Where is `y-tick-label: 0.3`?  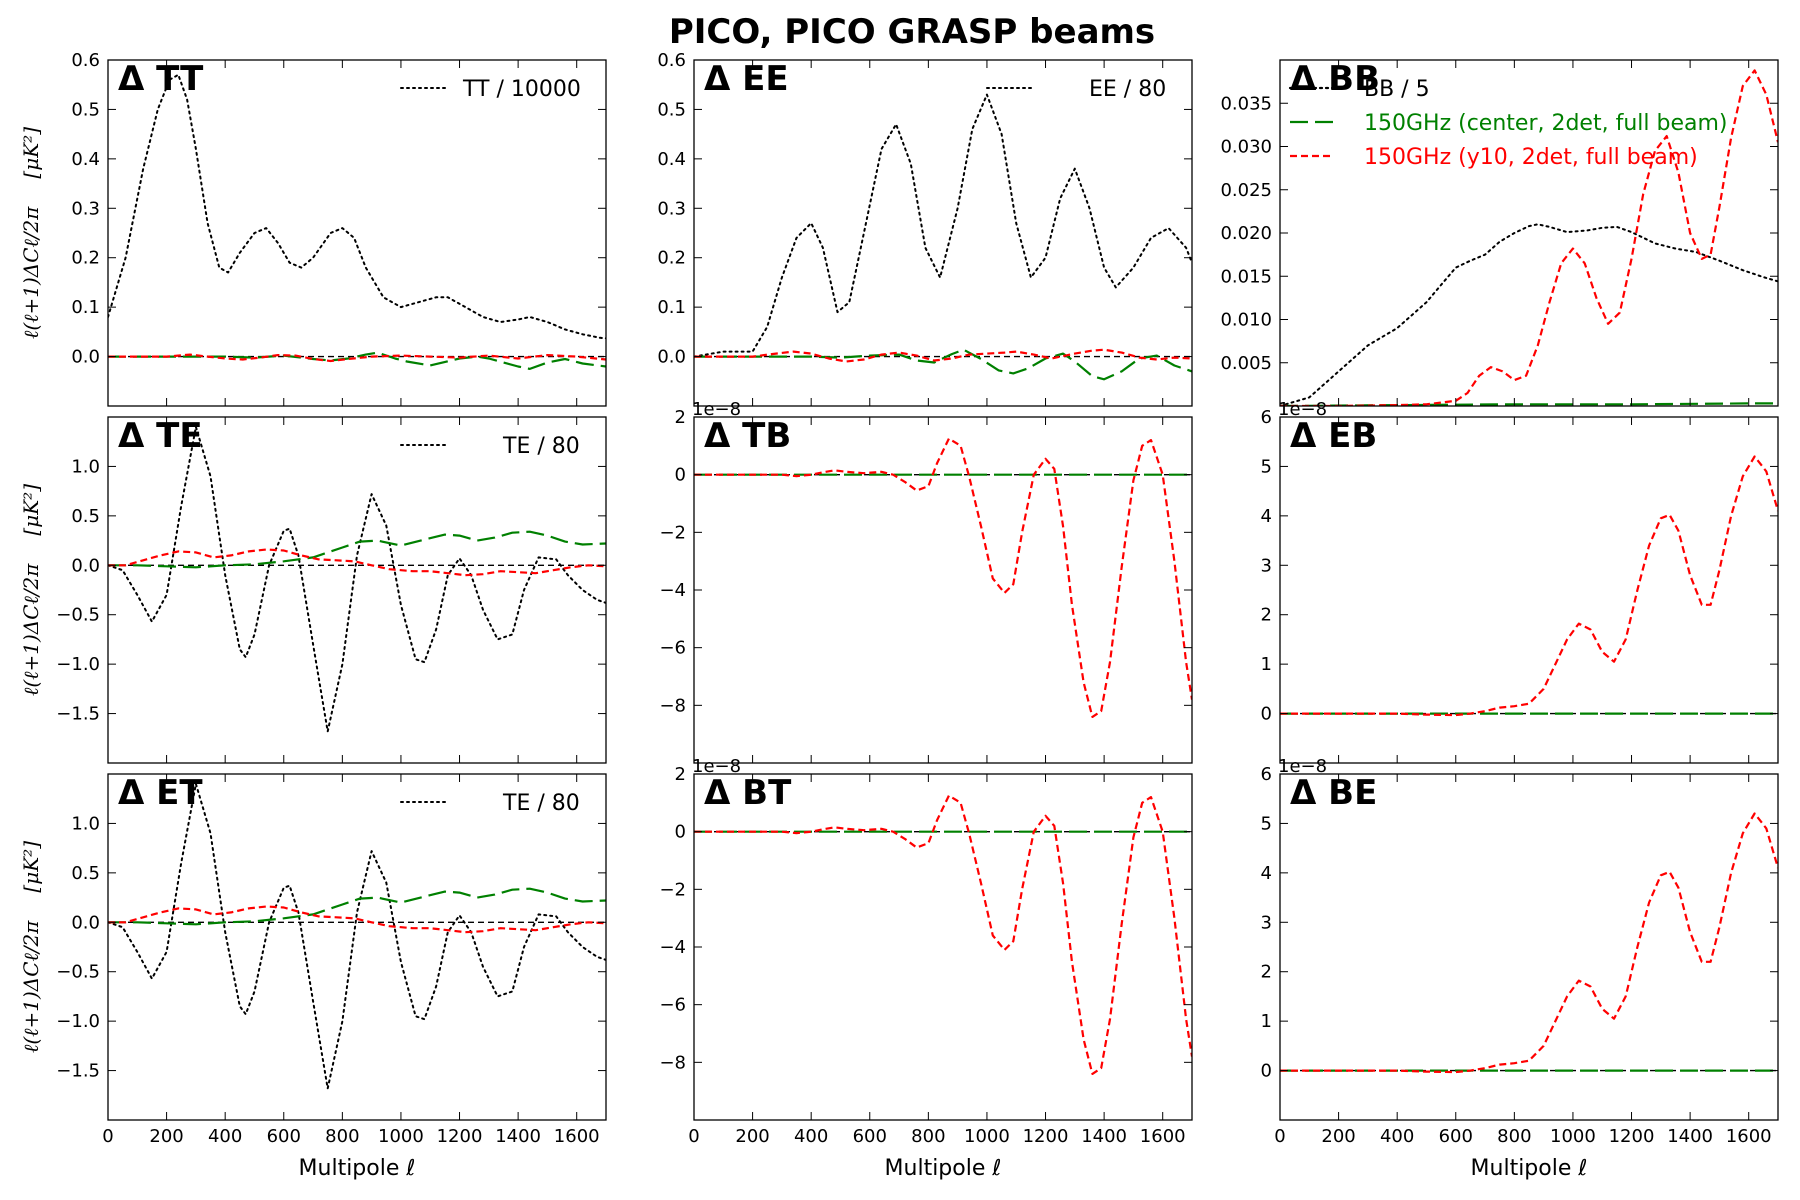 y-tick-label: 0.3 is located at coordinates (671, 208).